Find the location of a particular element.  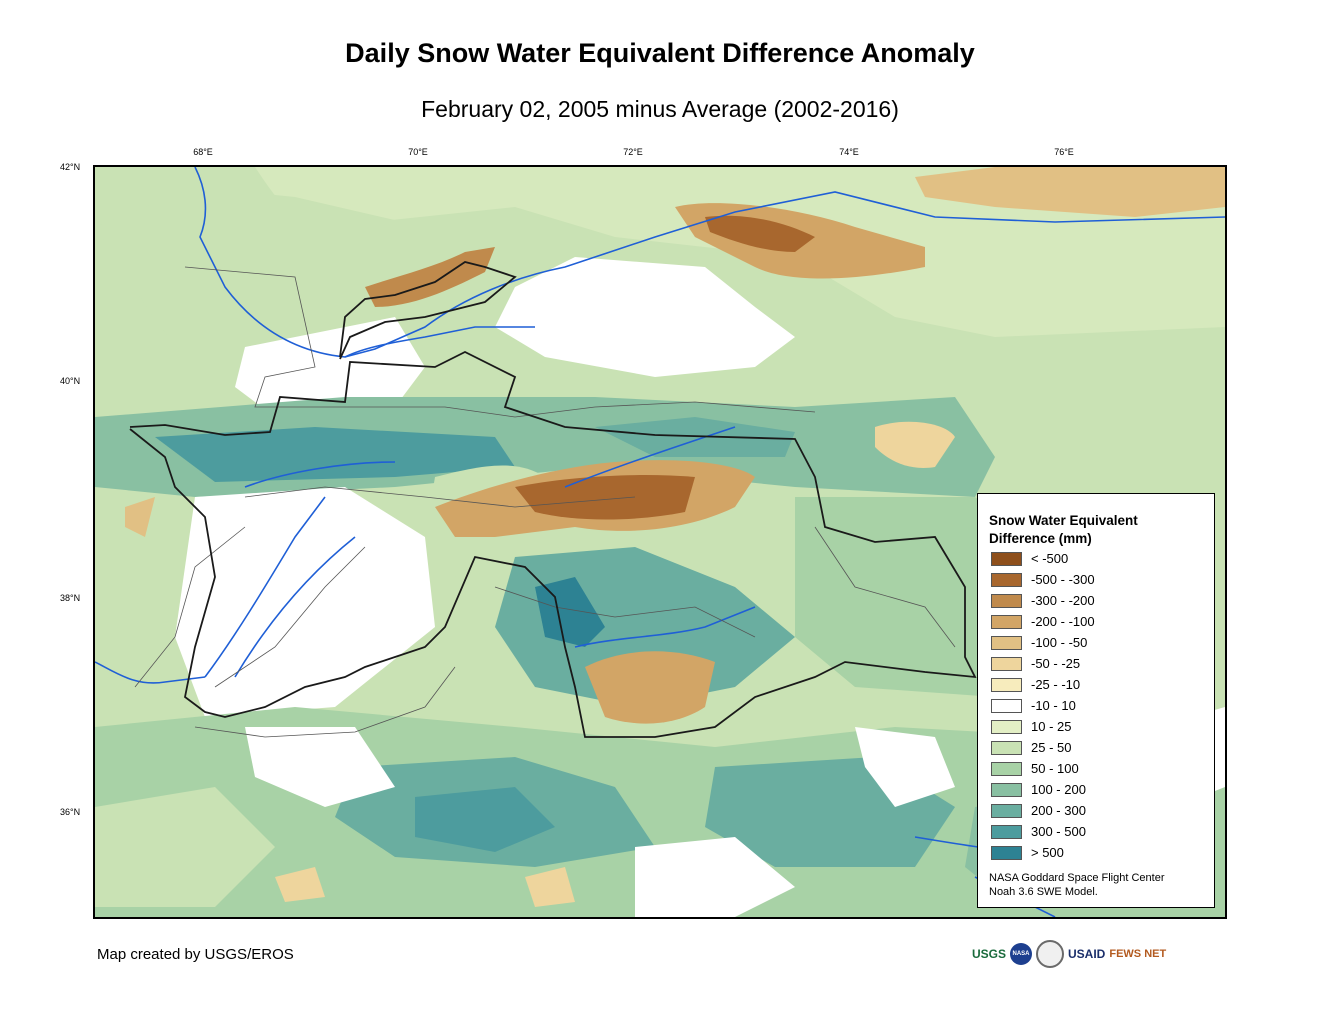

lon-tick-label: 70°E is located at coordinates (418, 152).